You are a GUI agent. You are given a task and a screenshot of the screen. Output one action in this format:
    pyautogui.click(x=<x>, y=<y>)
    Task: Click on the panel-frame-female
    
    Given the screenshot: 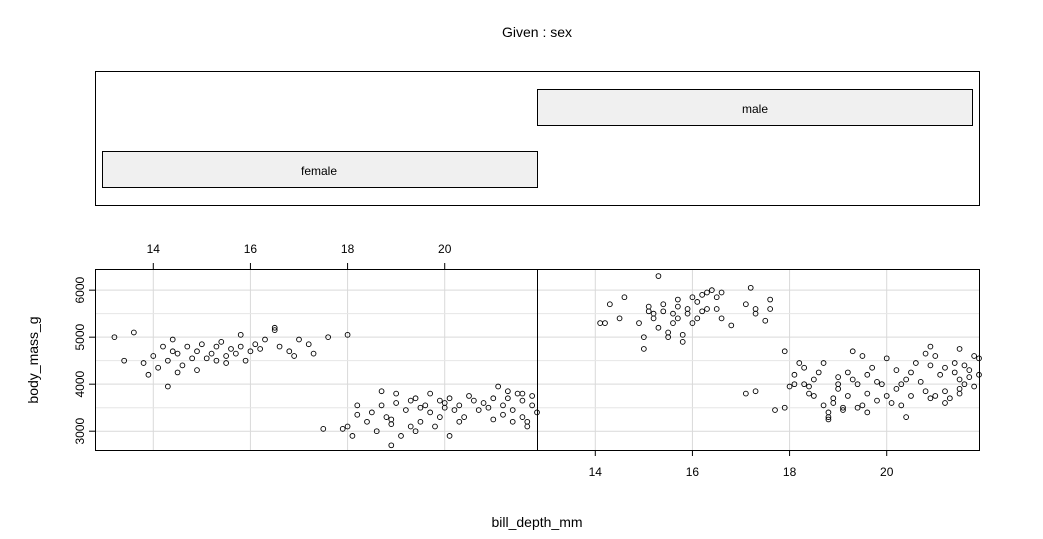 What is the action you would take?
    pyautogui.click(x=316, y=360)
    